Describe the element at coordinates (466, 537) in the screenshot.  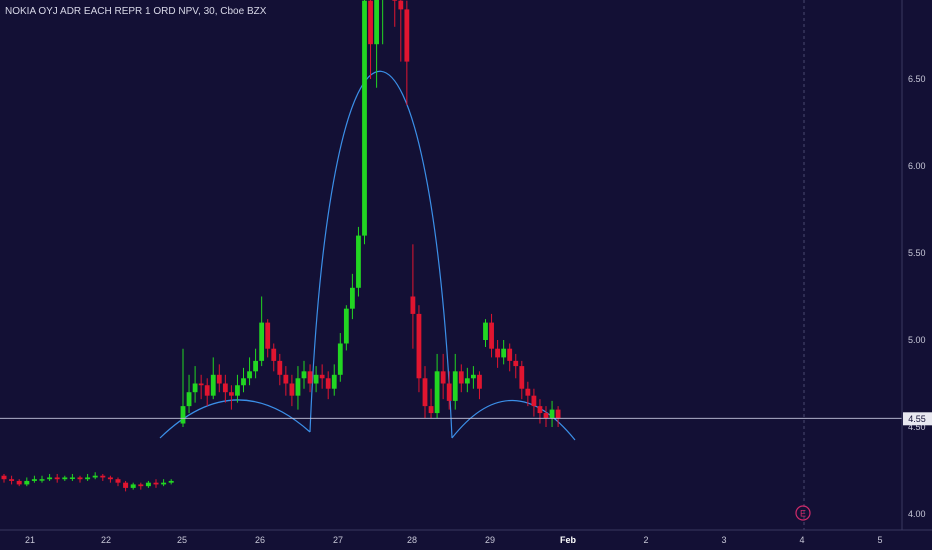
I see `time-axis: 21 22 25 26 27 28 29 Feb 2 3 4 5` at that location.